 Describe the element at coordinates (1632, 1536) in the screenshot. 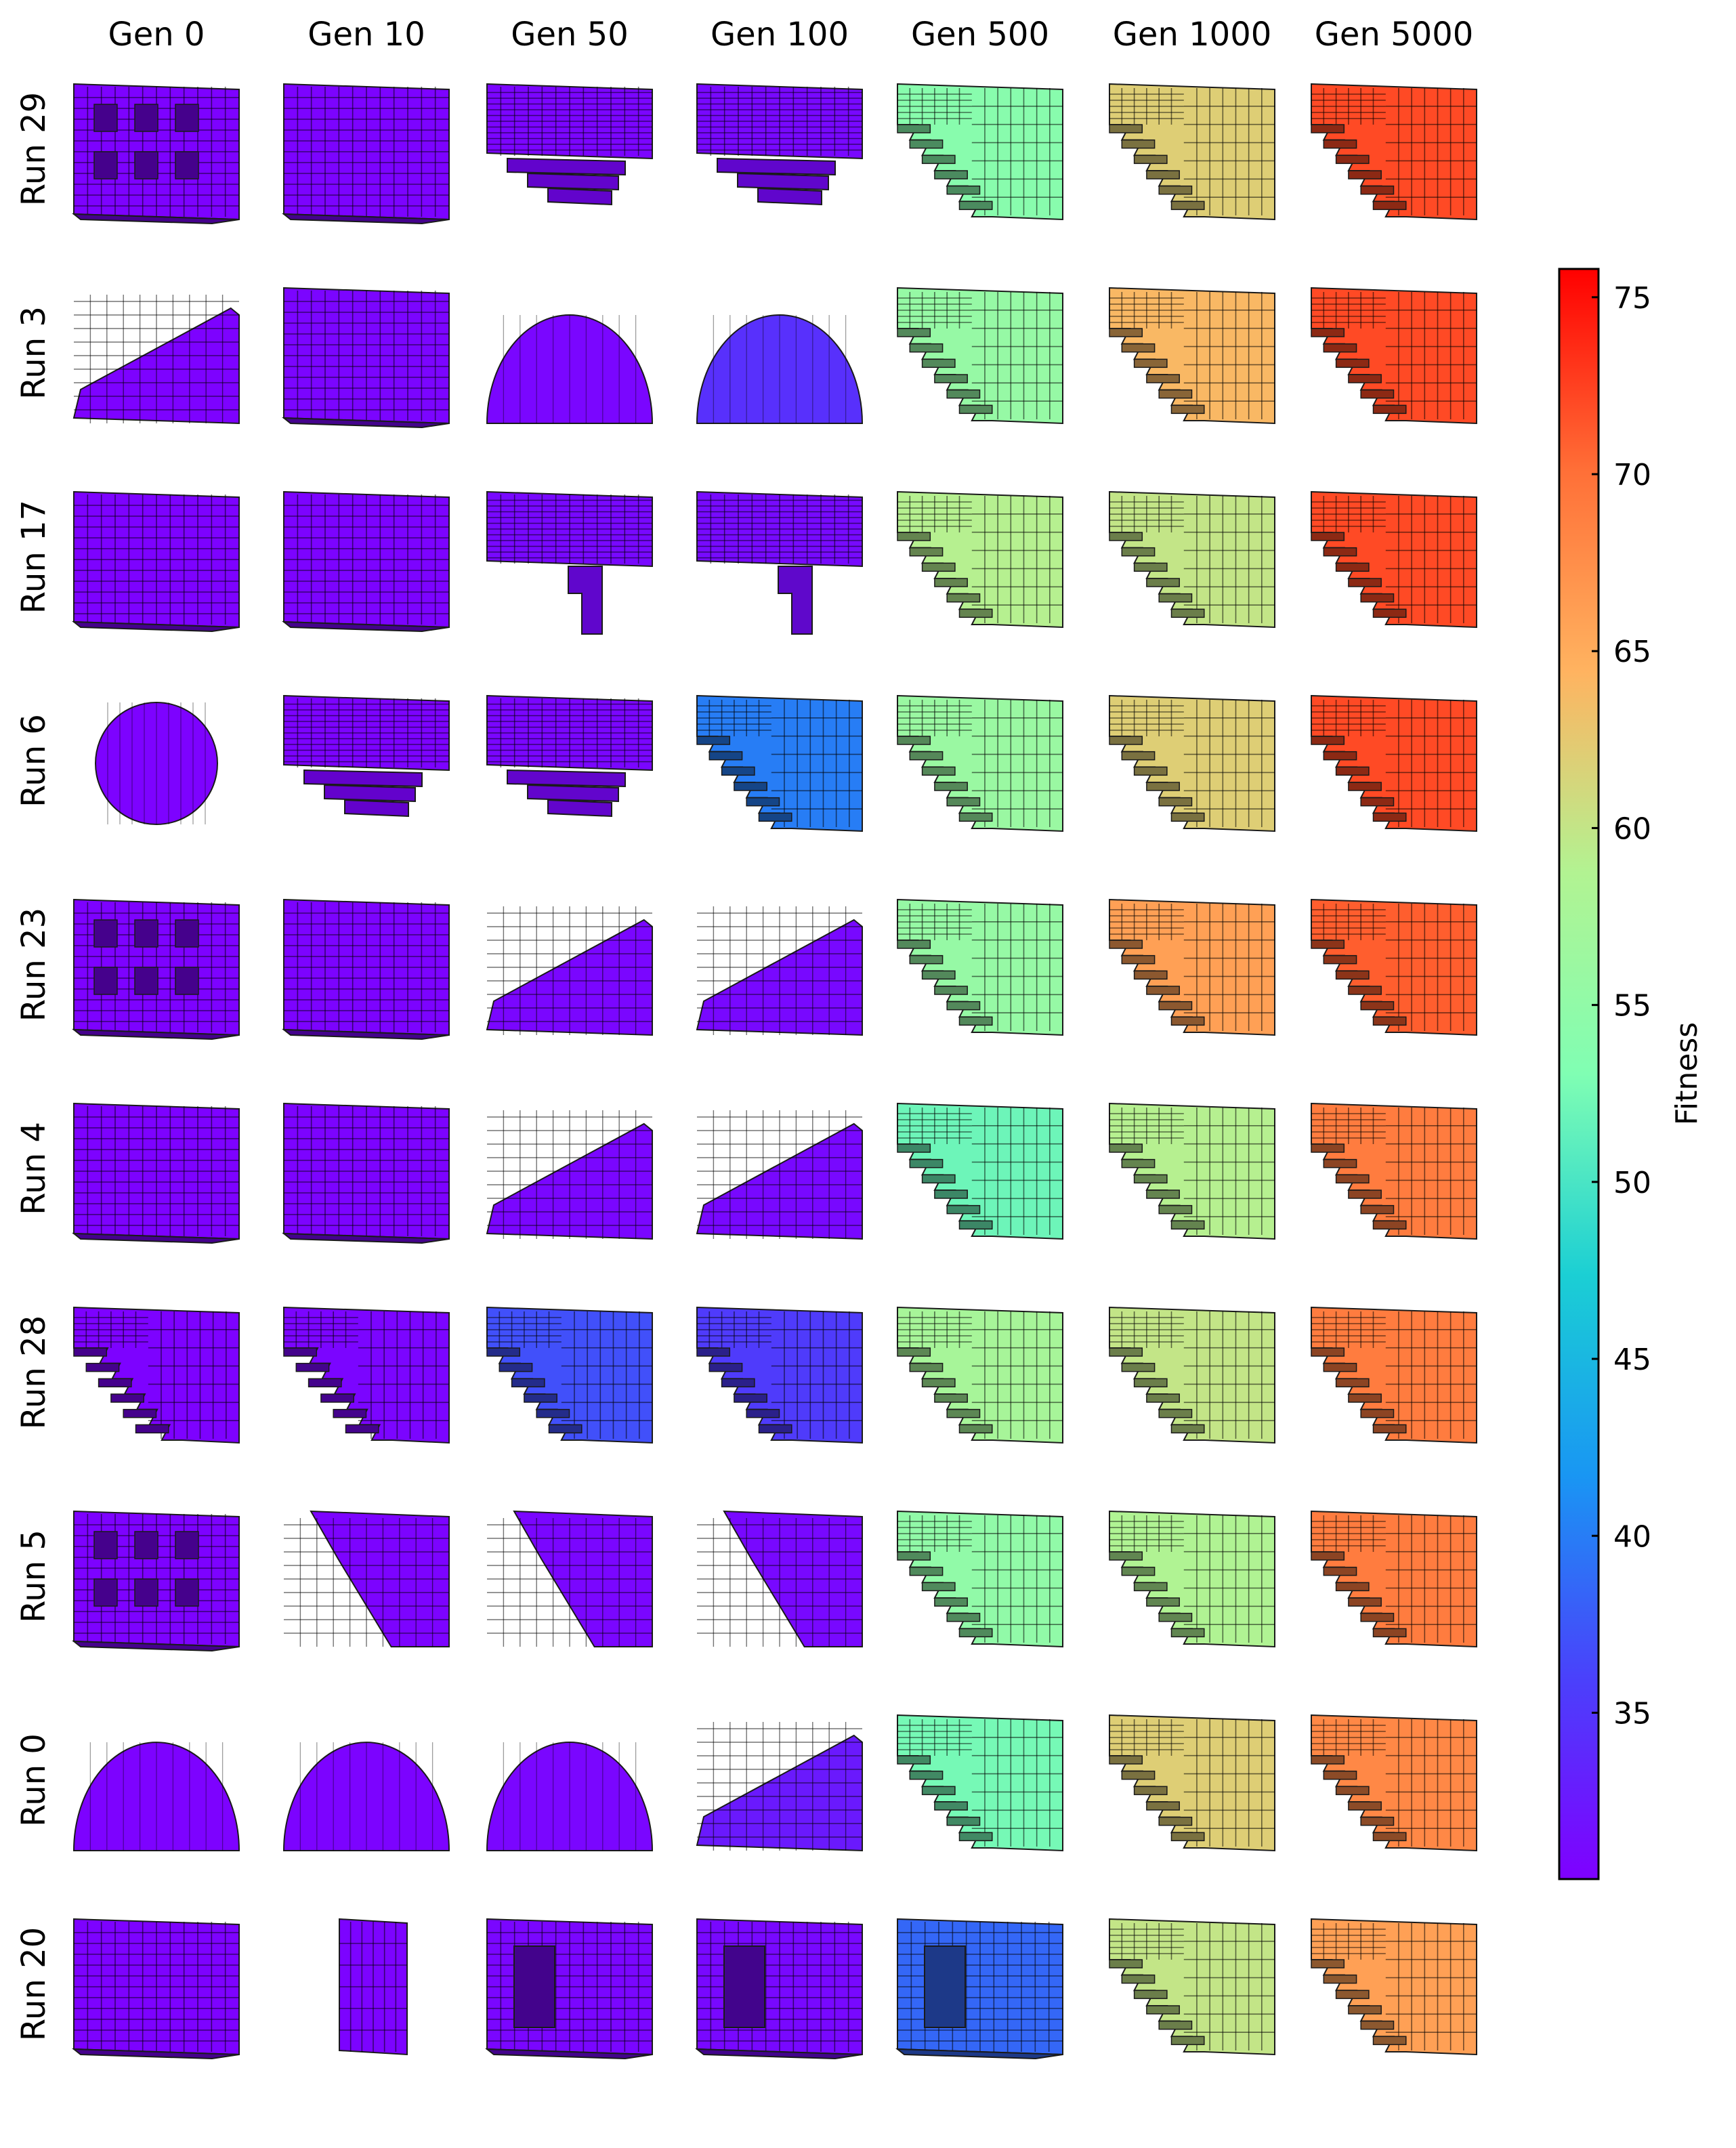

I see `colorbar-tick-label: 40` at that location.